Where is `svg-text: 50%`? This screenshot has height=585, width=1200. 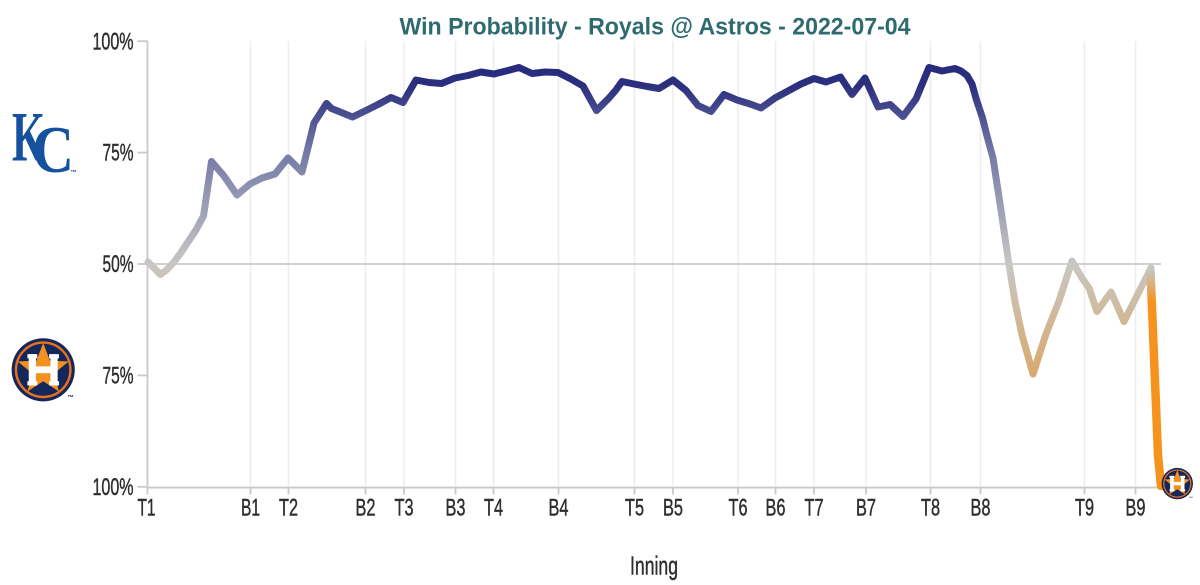
svg-text: 50% is located at coordinates (118, 264).